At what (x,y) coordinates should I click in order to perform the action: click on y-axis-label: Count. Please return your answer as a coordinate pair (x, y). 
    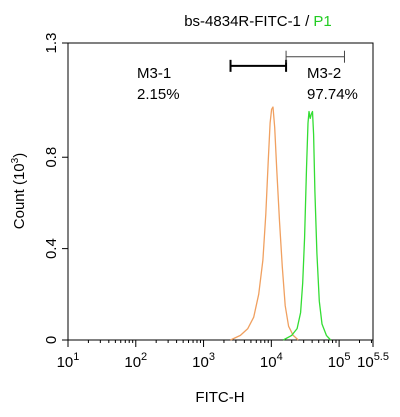
    Looking at the image, I should click on (19, 208).